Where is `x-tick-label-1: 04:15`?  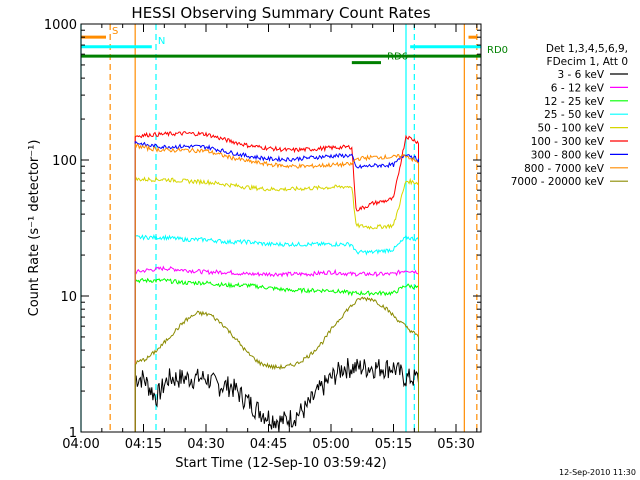
x-tick-label-1: 04:15 is located at coordinates (143, 444).